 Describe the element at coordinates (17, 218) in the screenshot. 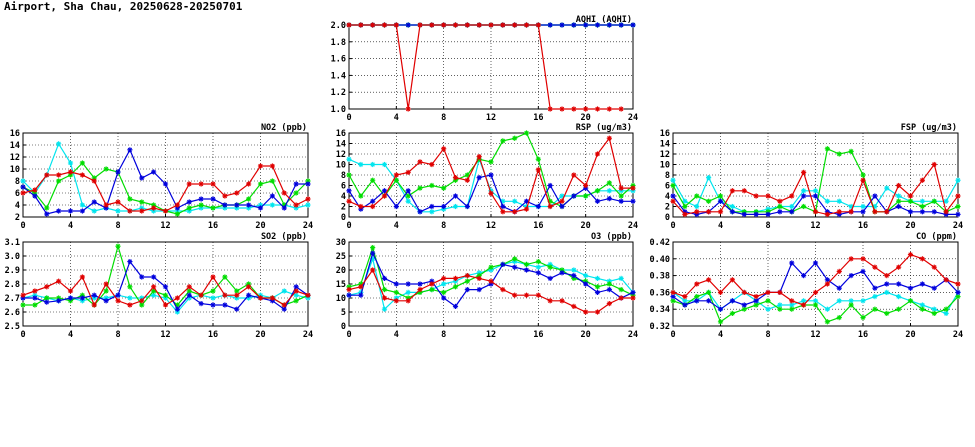

I see `y-tick-label: 2` at that location.